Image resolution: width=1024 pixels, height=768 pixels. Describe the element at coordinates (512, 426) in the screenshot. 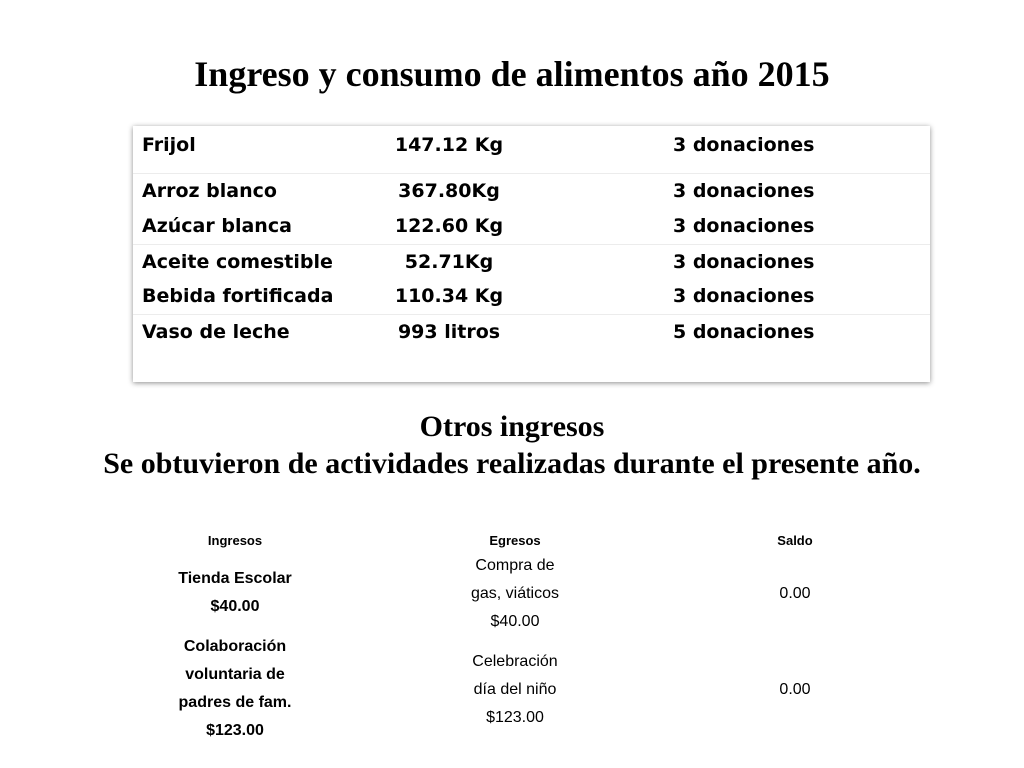

I see `otros-ingresos-heading: Otros ingresos` at that location.